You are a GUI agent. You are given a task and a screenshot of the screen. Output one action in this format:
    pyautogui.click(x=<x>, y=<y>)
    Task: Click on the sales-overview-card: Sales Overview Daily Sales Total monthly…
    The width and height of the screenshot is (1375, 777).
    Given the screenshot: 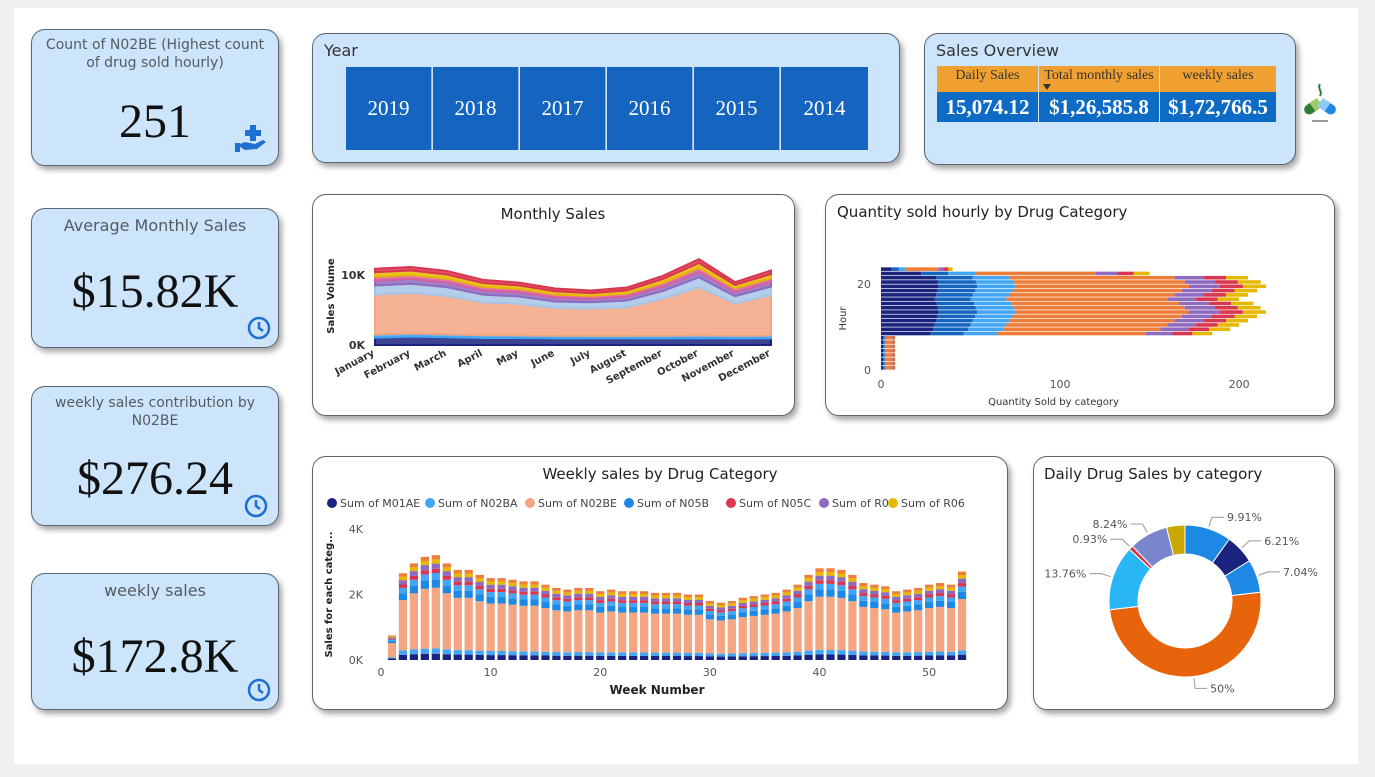 What is the action you would take?
    pyautogui.click(x=1110, y=99)
    